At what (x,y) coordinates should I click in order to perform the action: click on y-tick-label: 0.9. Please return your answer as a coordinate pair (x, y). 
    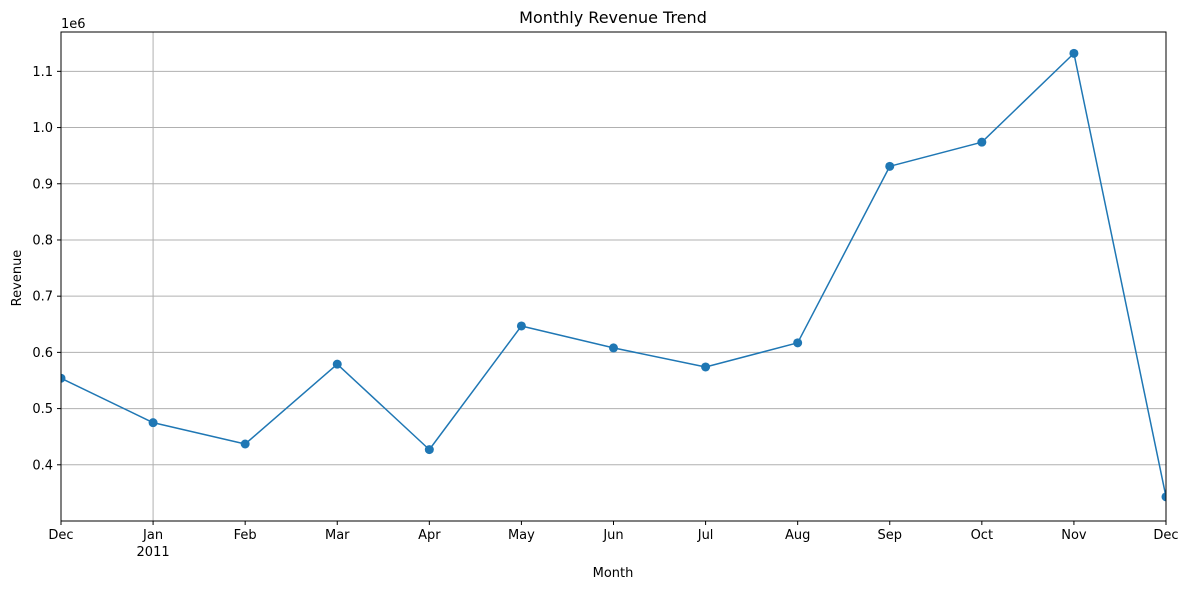
    Looking at the image, I should click on (42, 184).